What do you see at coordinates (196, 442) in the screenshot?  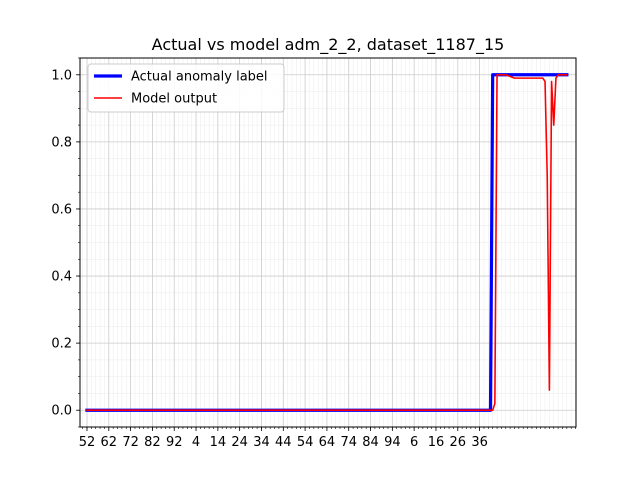 I see `x-tick-label: 4` at bounding box center [196, 442].